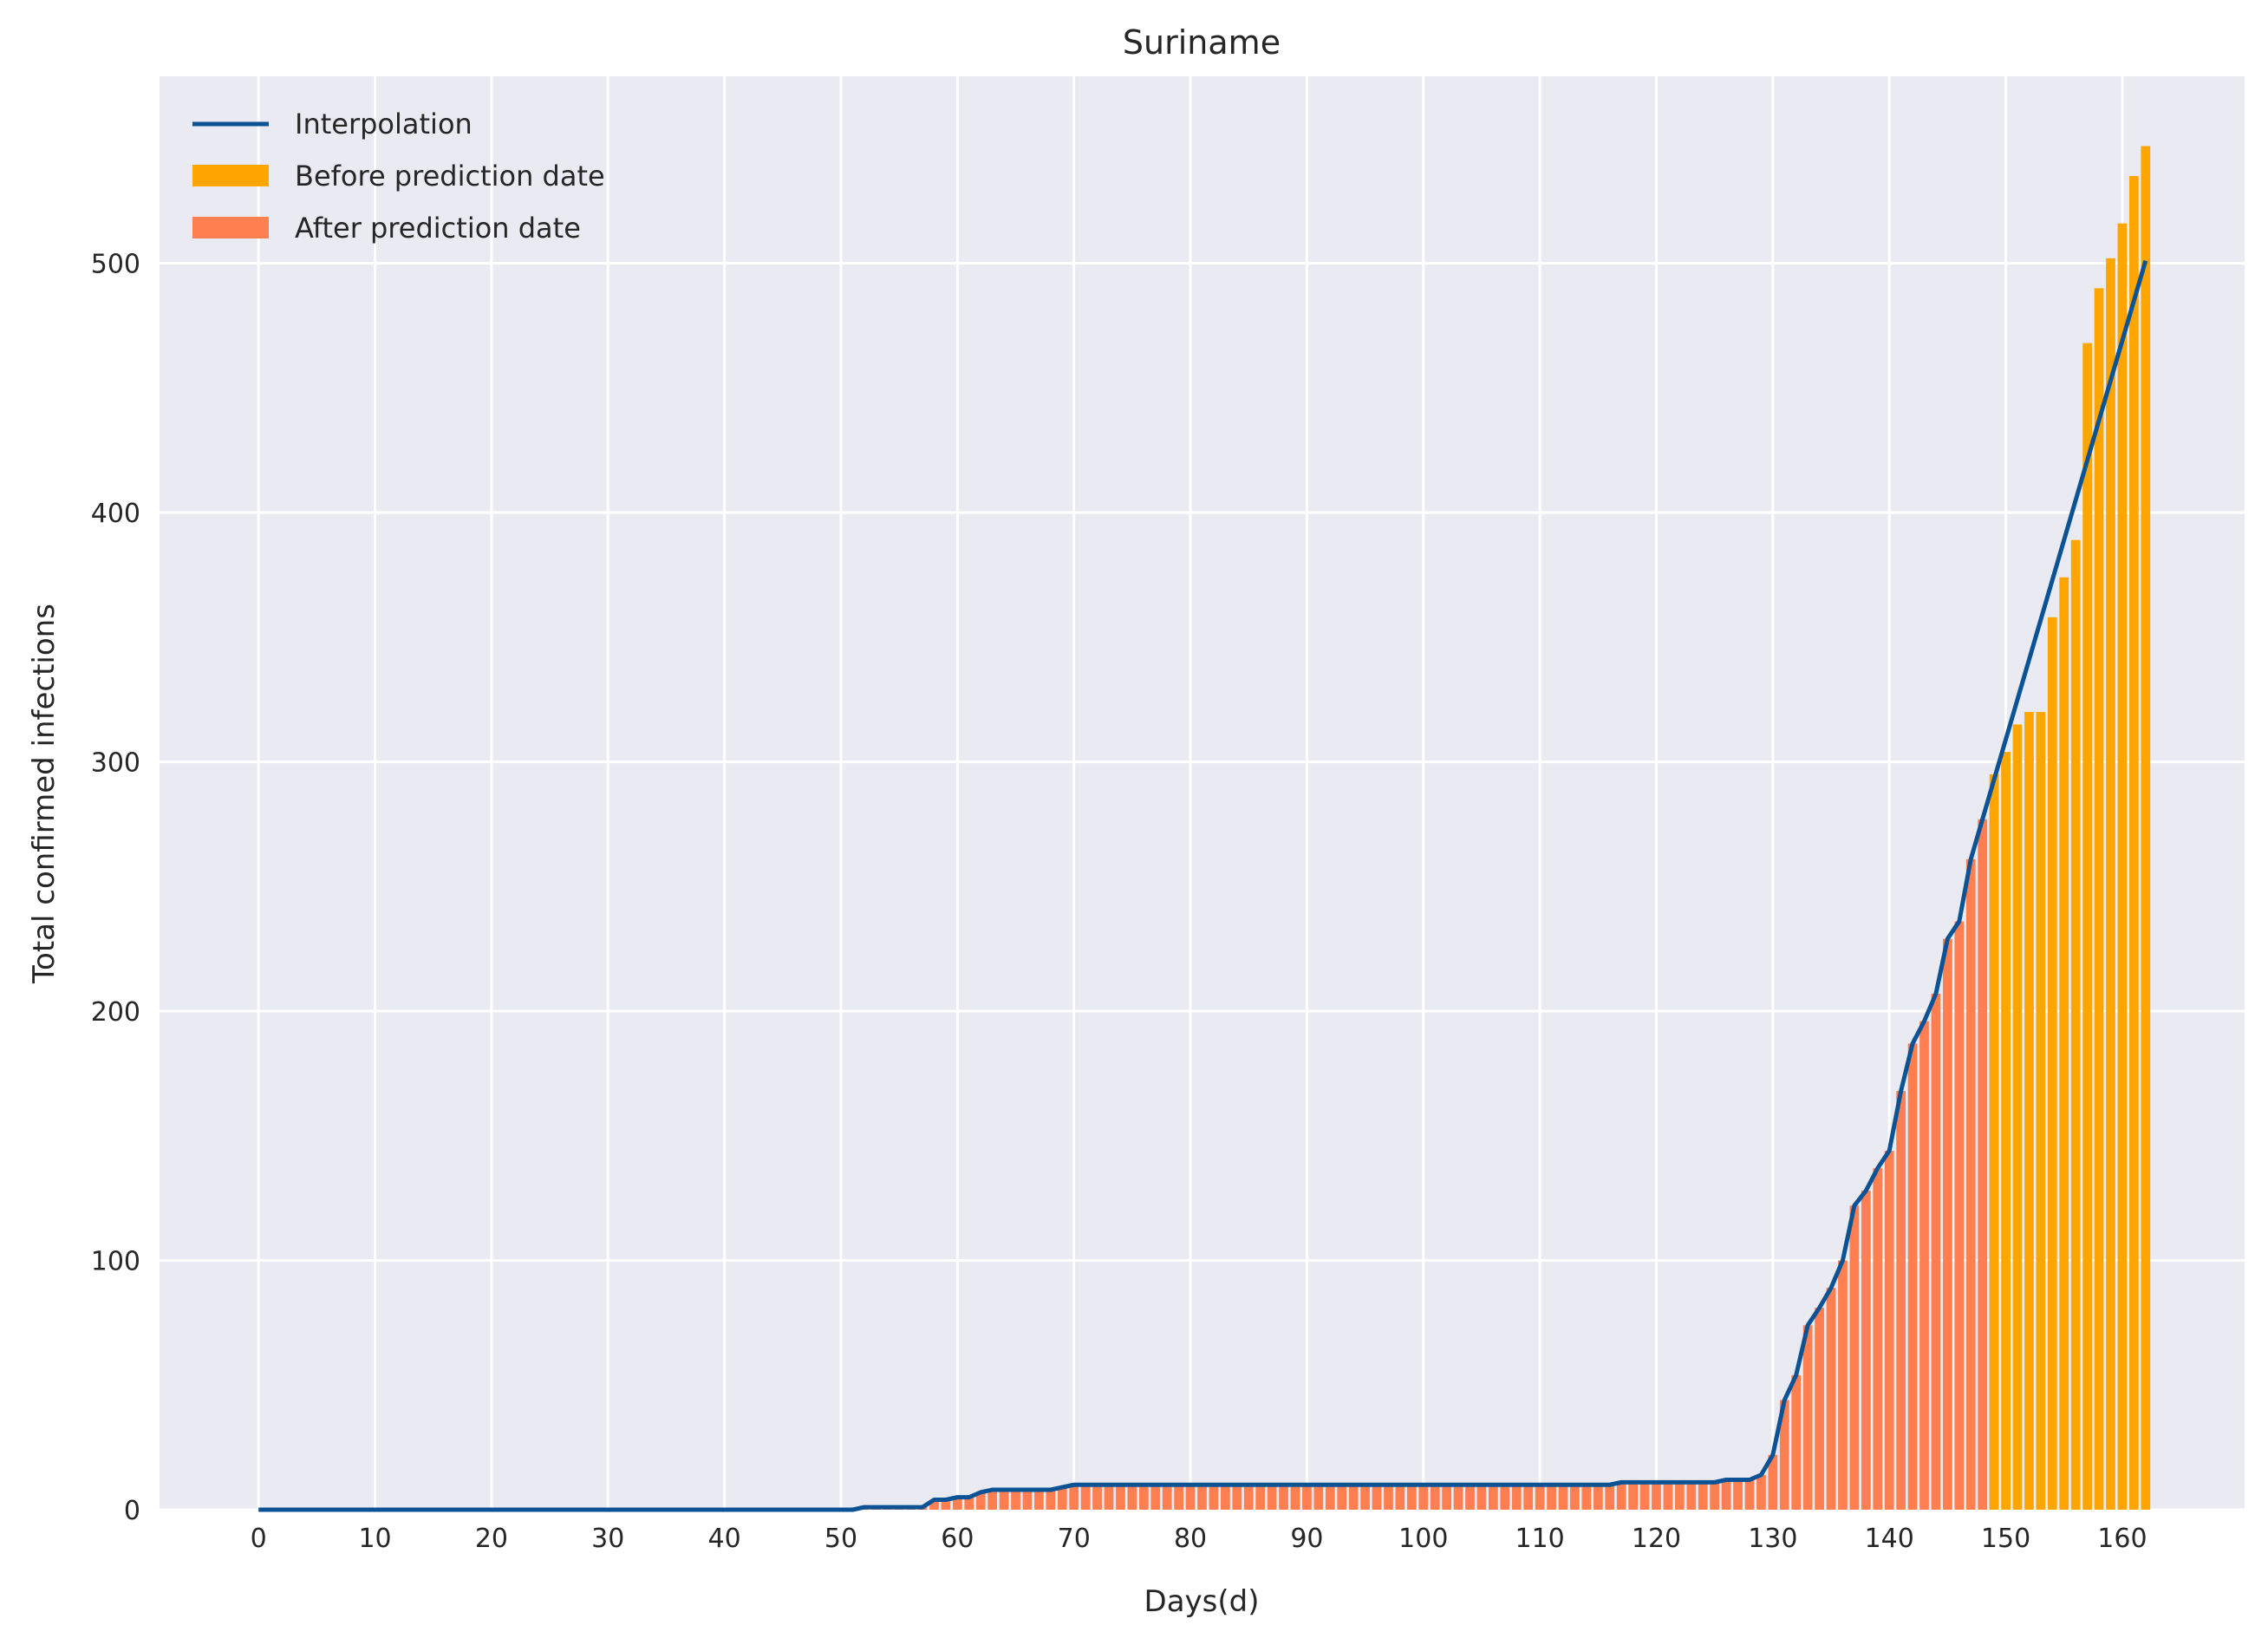  What do you see at coordinates (230, 227) in the screenshot?
I see `legend-swatch-after` at bounding box center [230, 227].